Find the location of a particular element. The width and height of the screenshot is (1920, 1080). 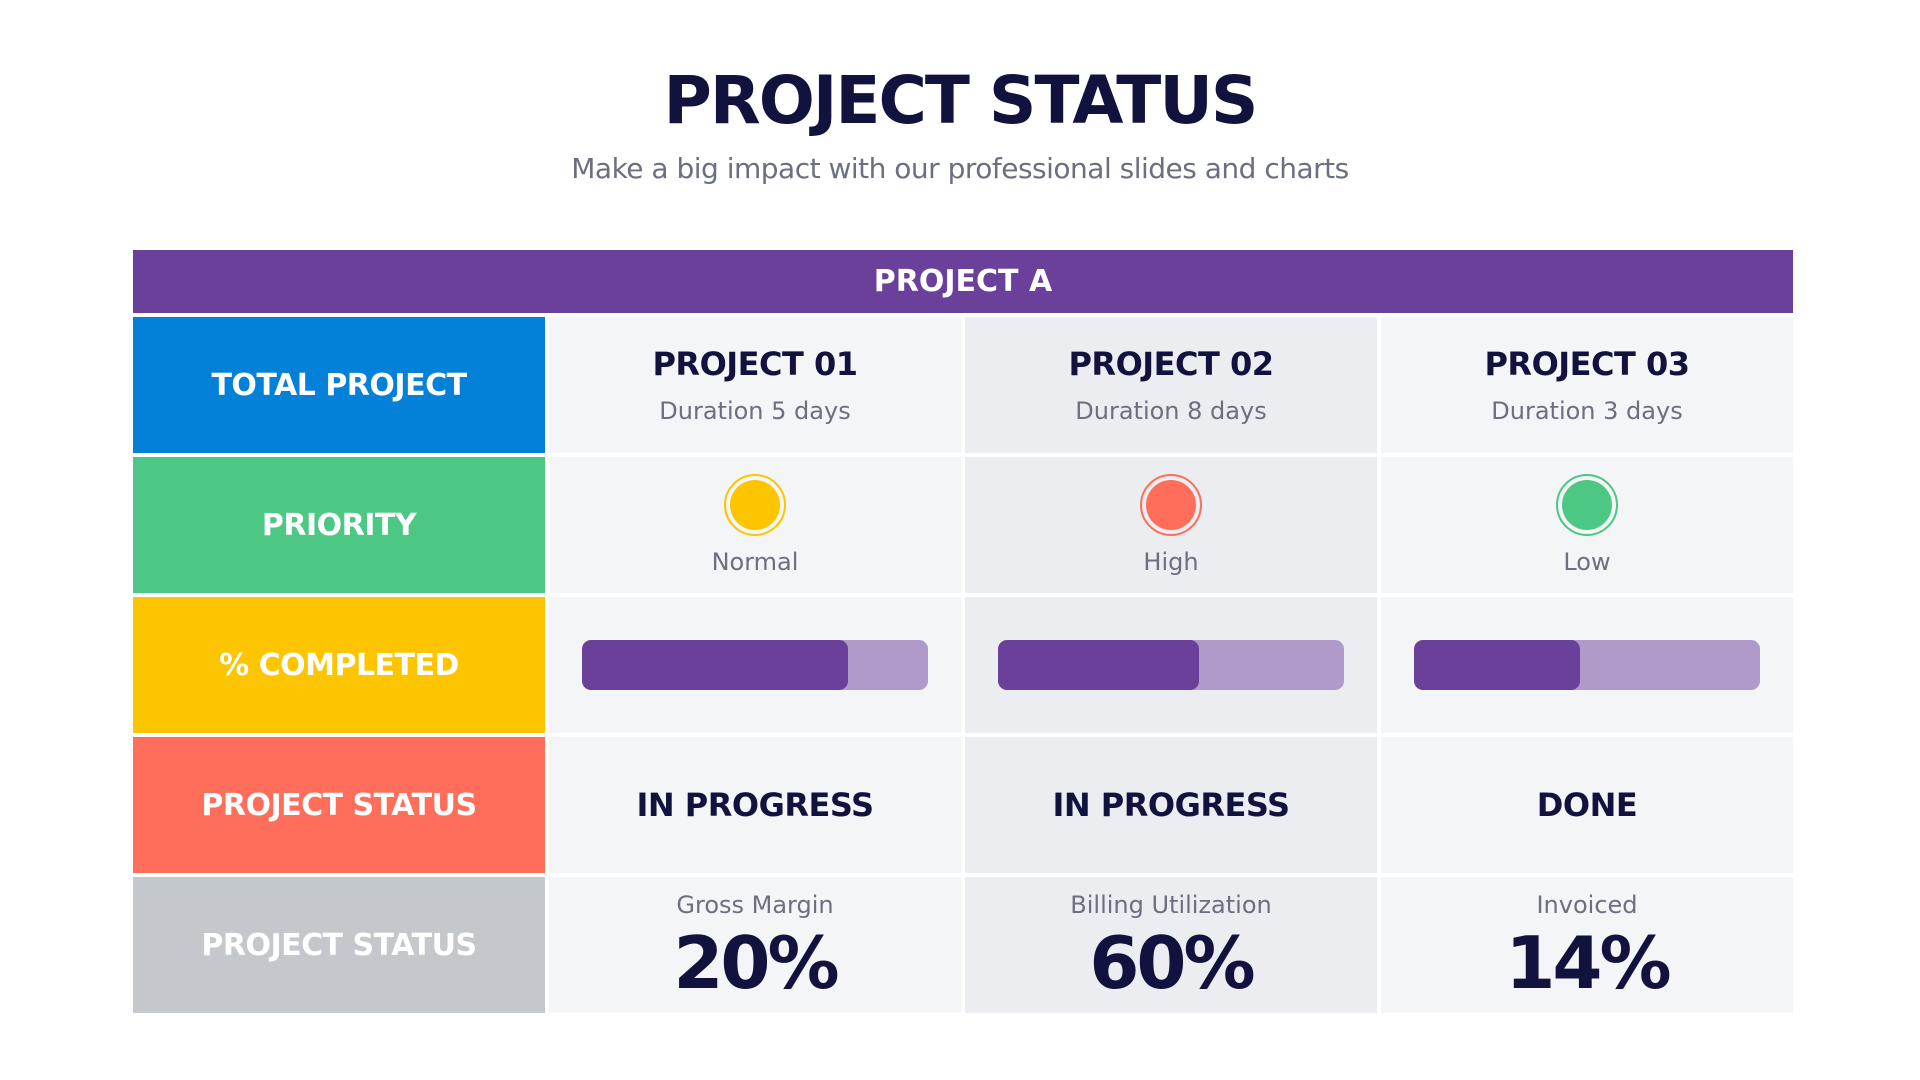

row-label: PRIORITY is located at coordinates (339, 525).